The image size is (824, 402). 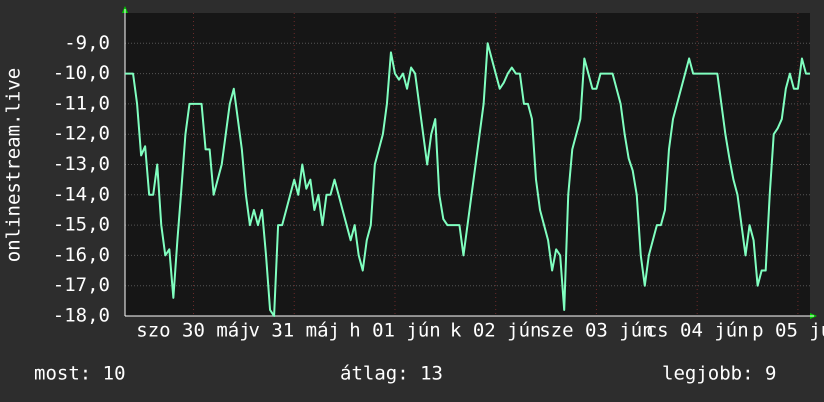 What do you see at coordinates (719, 374) in the screenshot?
I see `stat-best: legjobb: 9` at bounding box center [719, 374].